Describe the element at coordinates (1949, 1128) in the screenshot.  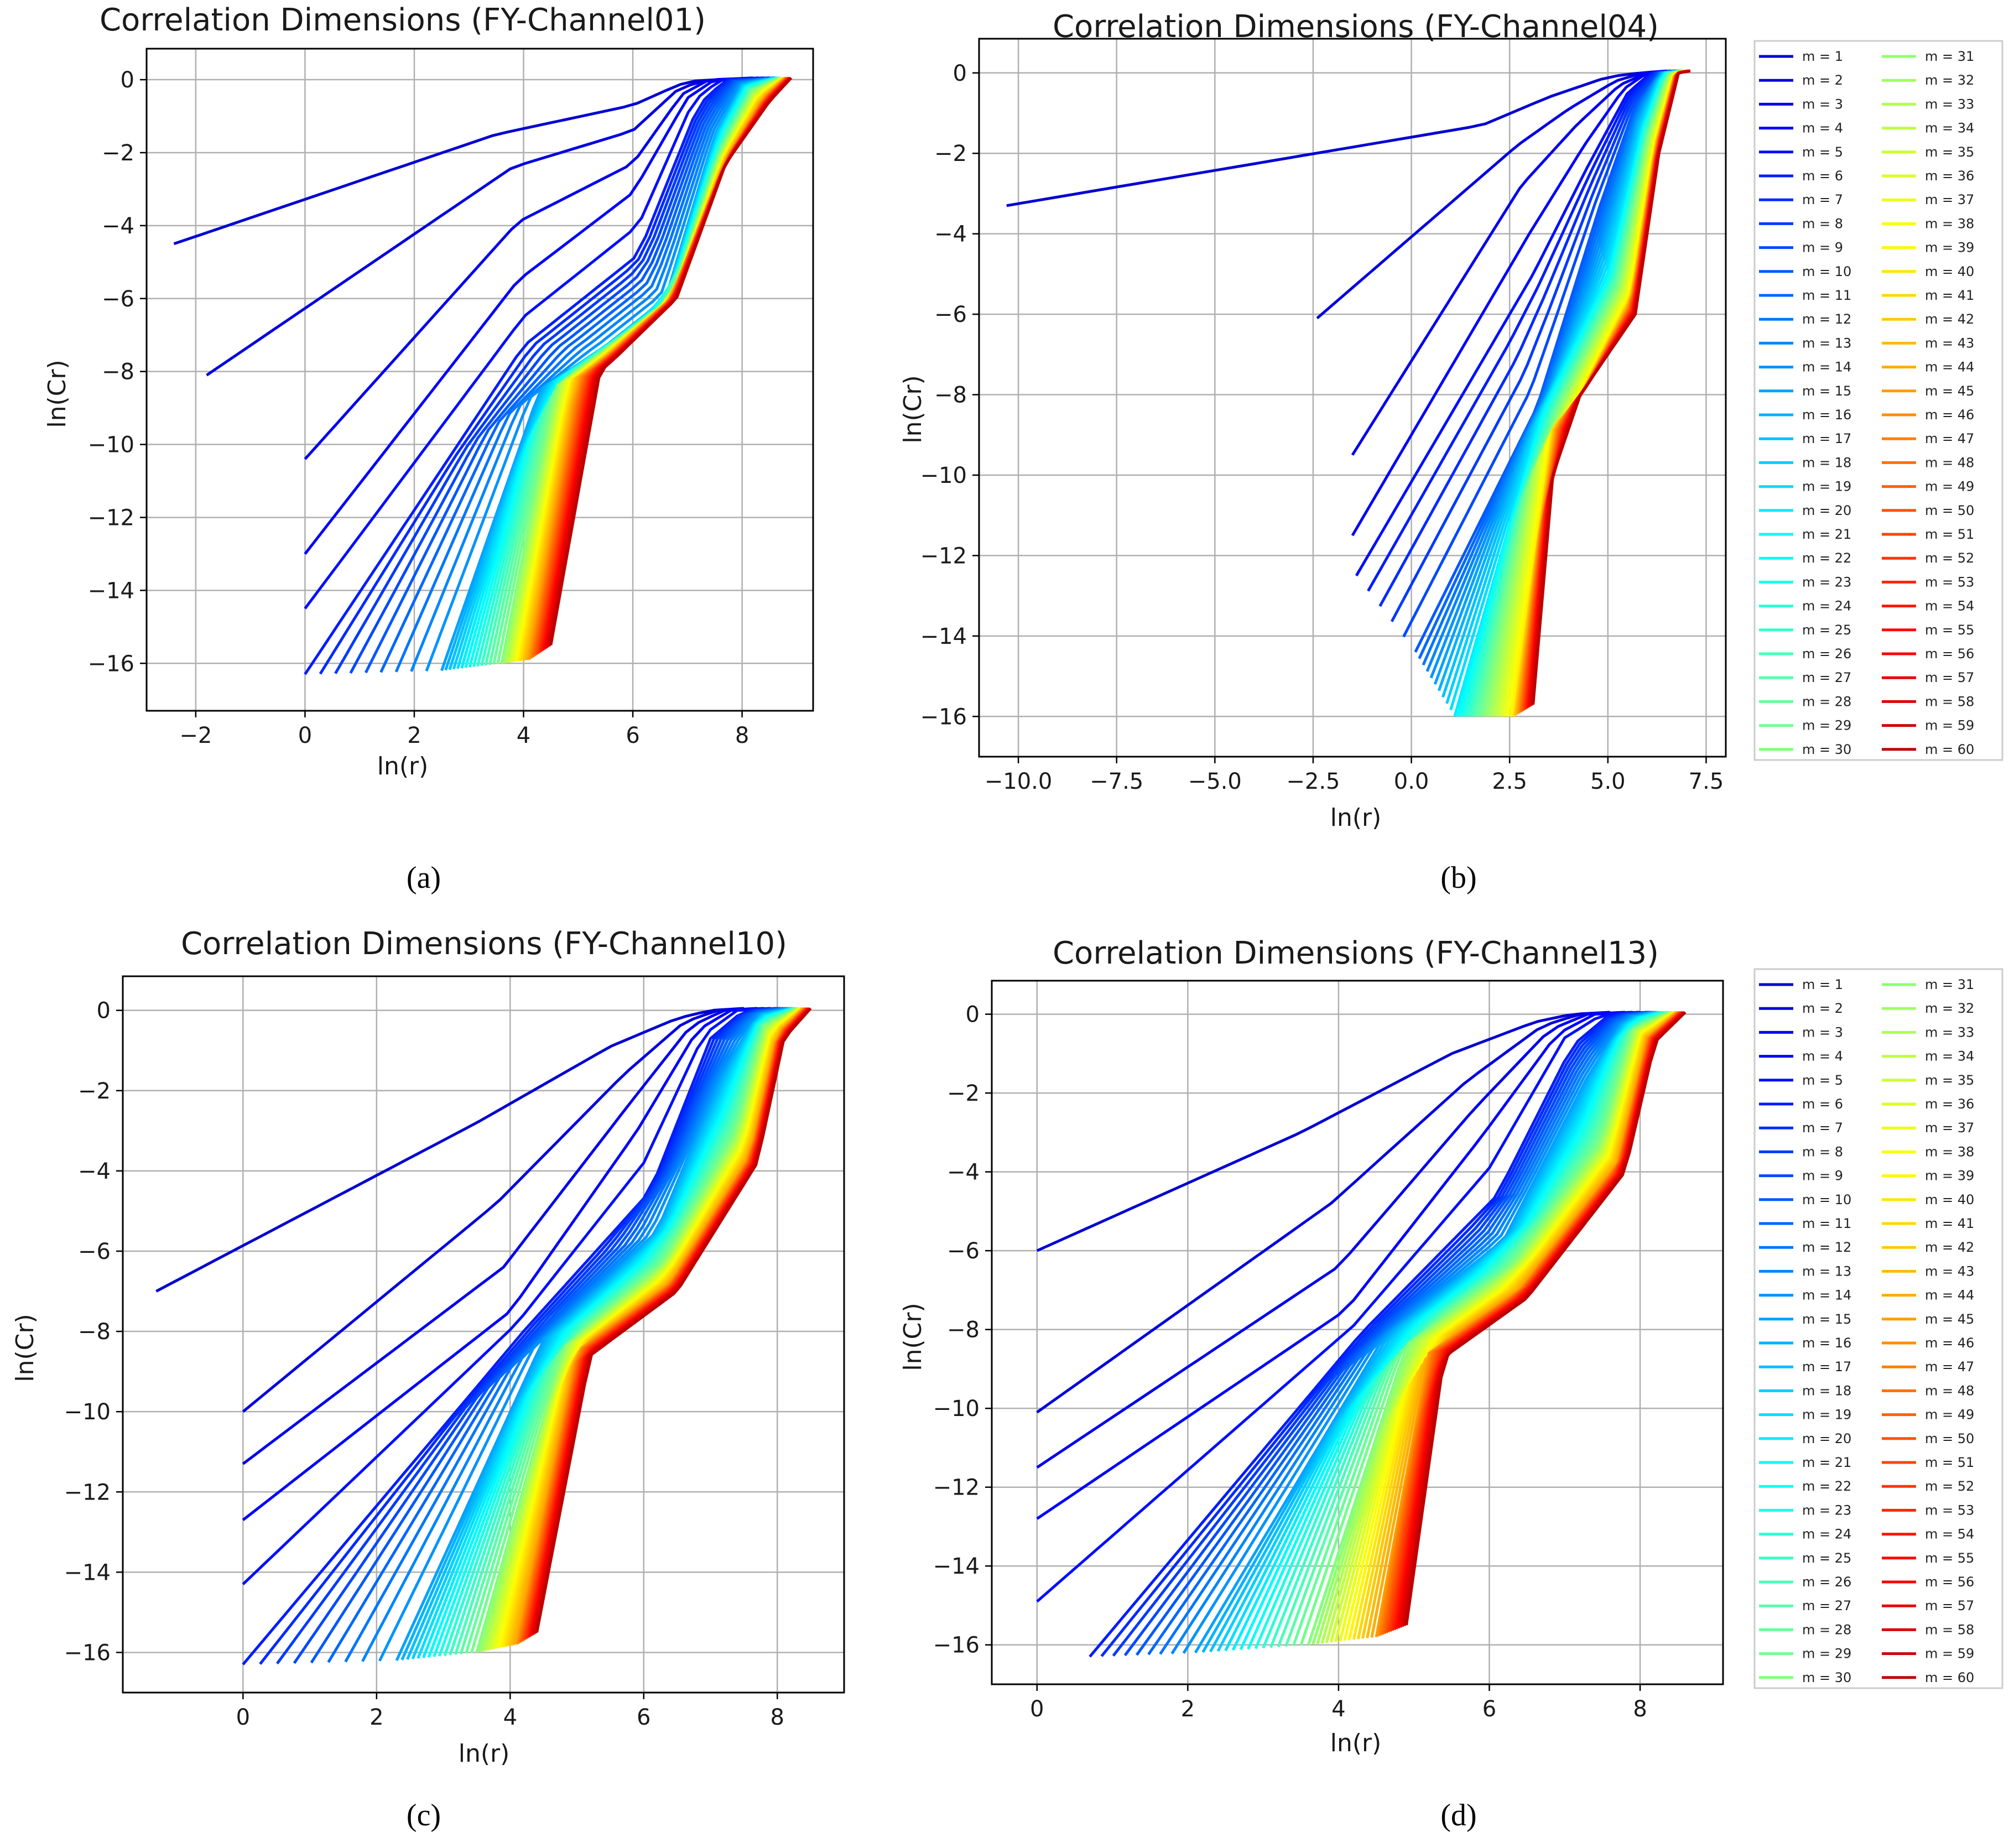
I see `legend-label-m37: m = 37` at that location.